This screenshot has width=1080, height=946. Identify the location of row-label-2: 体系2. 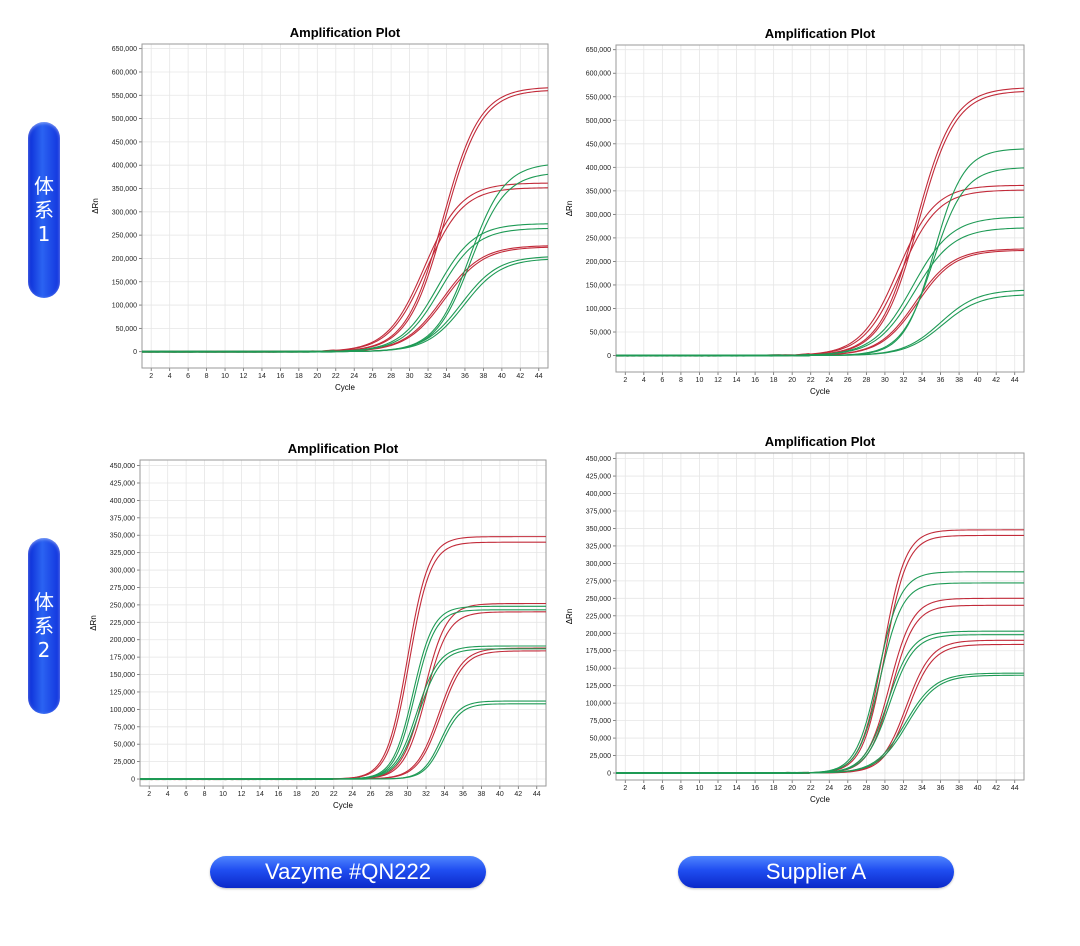
(44, 626).